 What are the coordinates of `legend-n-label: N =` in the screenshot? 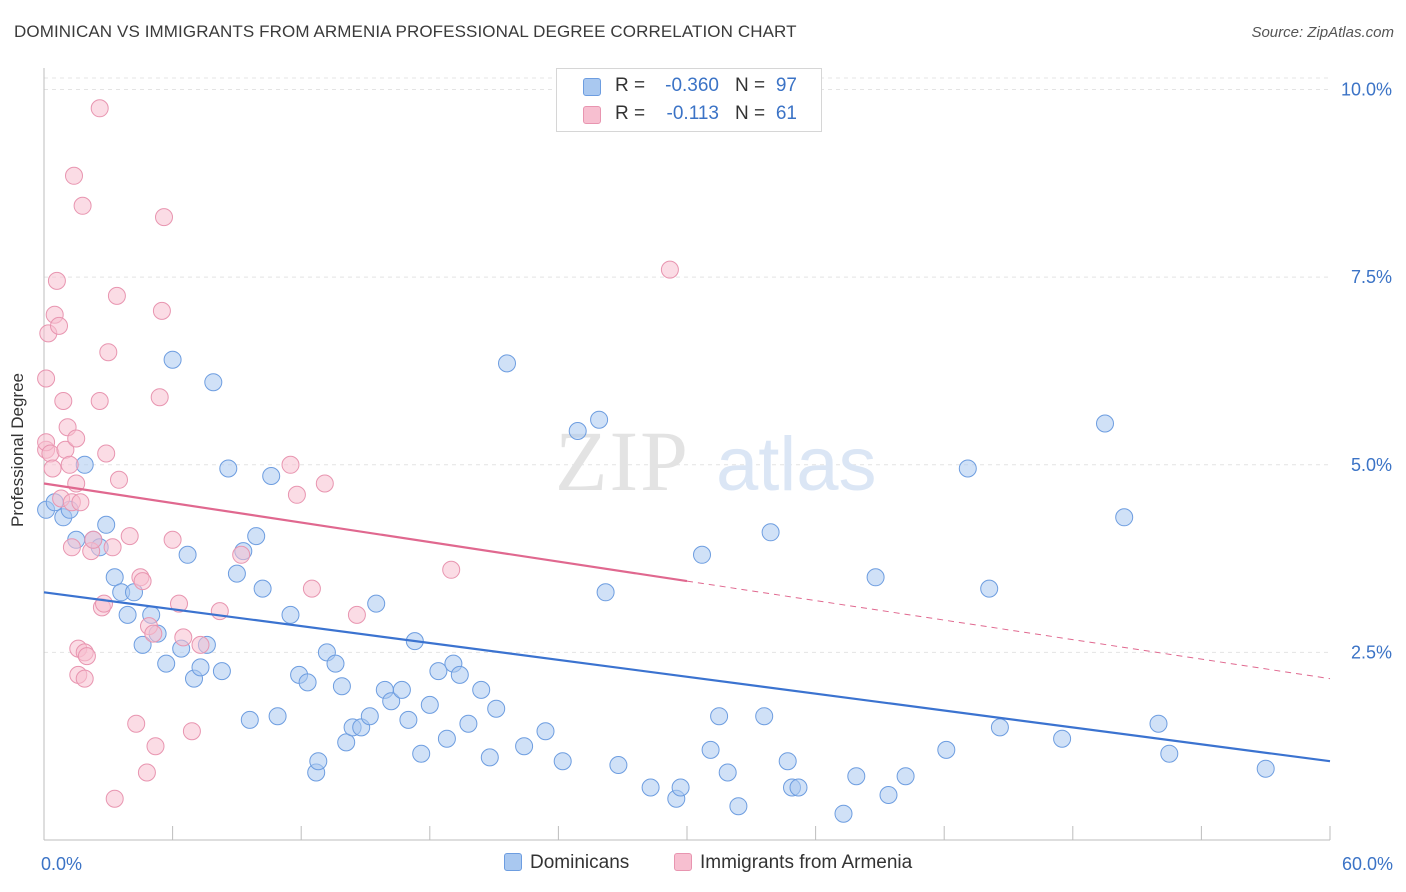 It's located at (750, 85).